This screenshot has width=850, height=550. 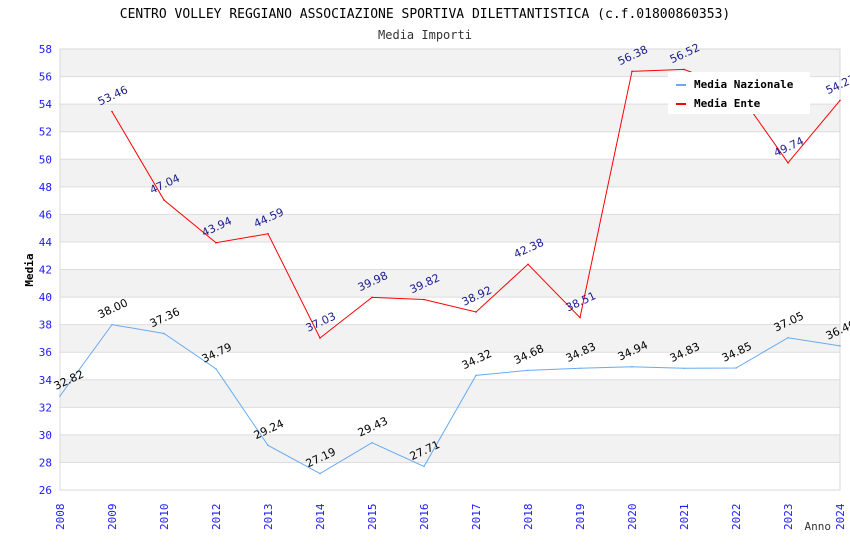 I want to click on legend-label-nazionale: Media Nazionale, so click(x=744, y=84).